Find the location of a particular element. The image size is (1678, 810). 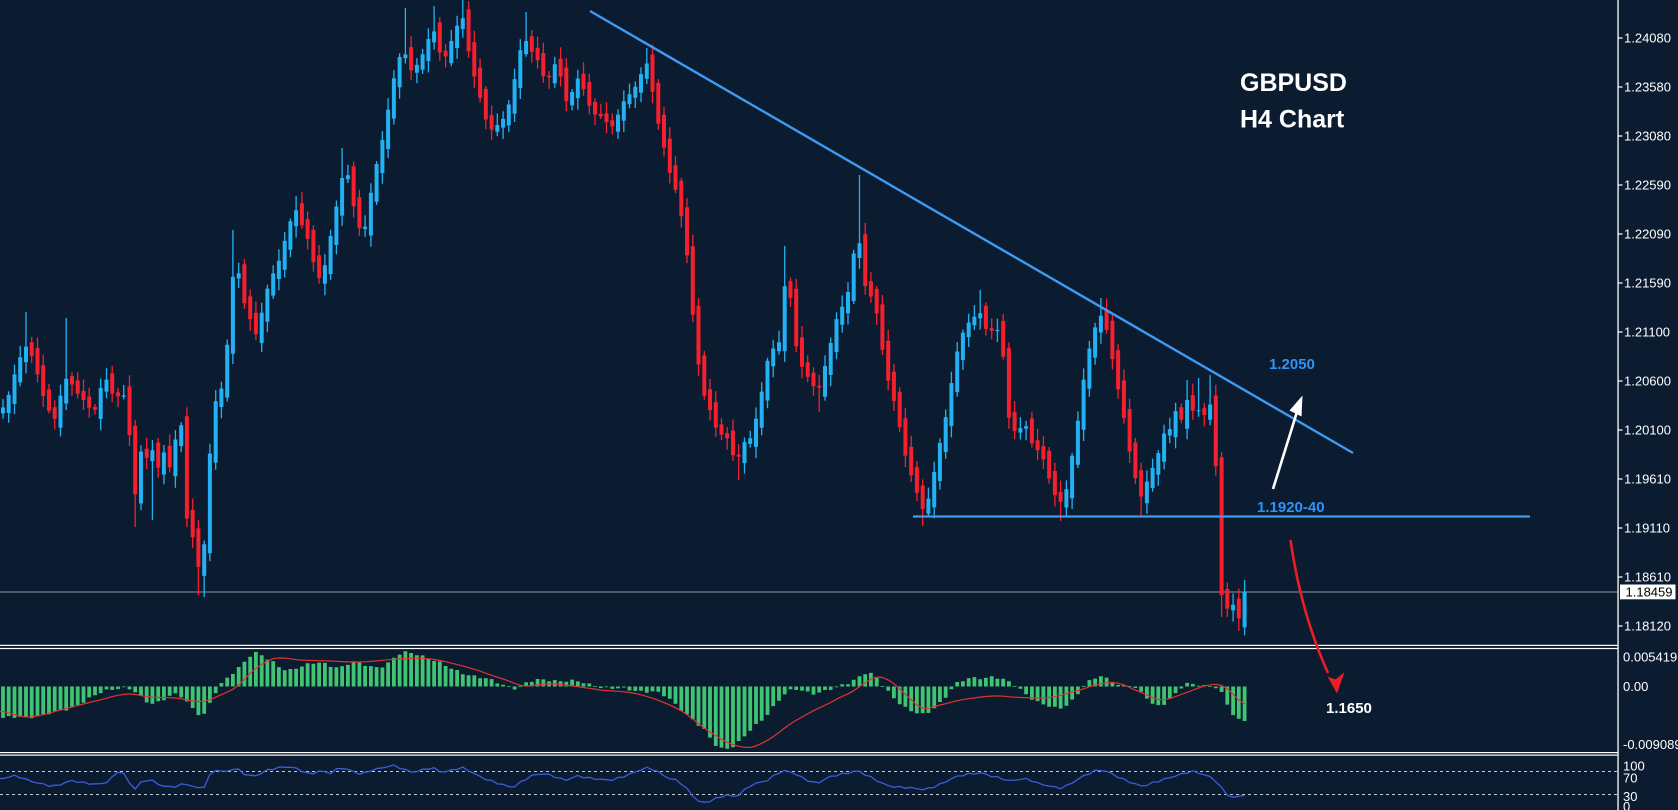

svg-text: 1.18459 is located at coordinates (1649, 592).